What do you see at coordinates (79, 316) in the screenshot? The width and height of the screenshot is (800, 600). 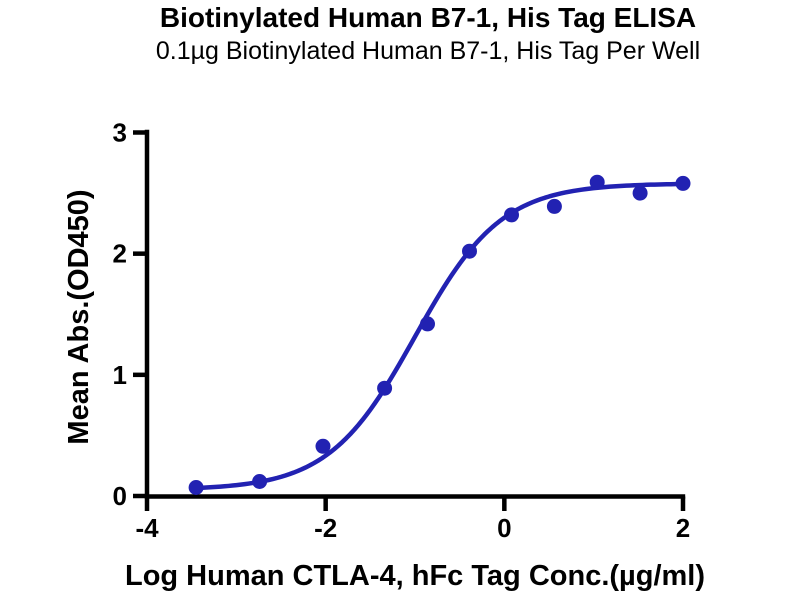 I see `y-axis-label: Mean Abs.(OD450)` at bounding box center [79, 316].